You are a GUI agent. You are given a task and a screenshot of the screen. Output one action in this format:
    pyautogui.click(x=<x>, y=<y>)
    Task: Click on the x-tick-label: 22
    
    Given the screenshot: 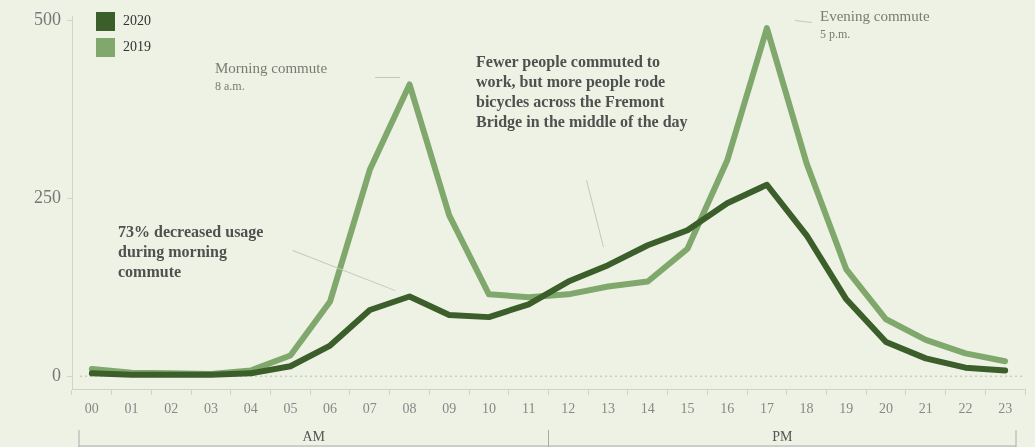 What is the action you would take?
    pyautogui.click(x=965, y=409)
    